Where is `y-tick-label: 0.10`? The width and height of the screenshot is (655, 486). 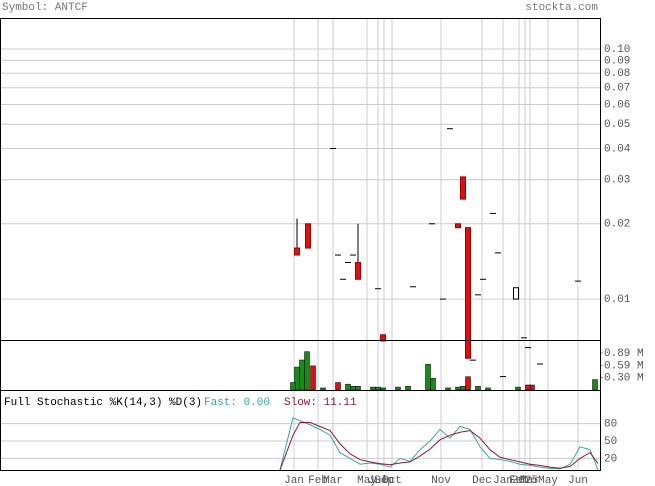
y-tick-label: 0.10 is located at coordinates (617, 50).